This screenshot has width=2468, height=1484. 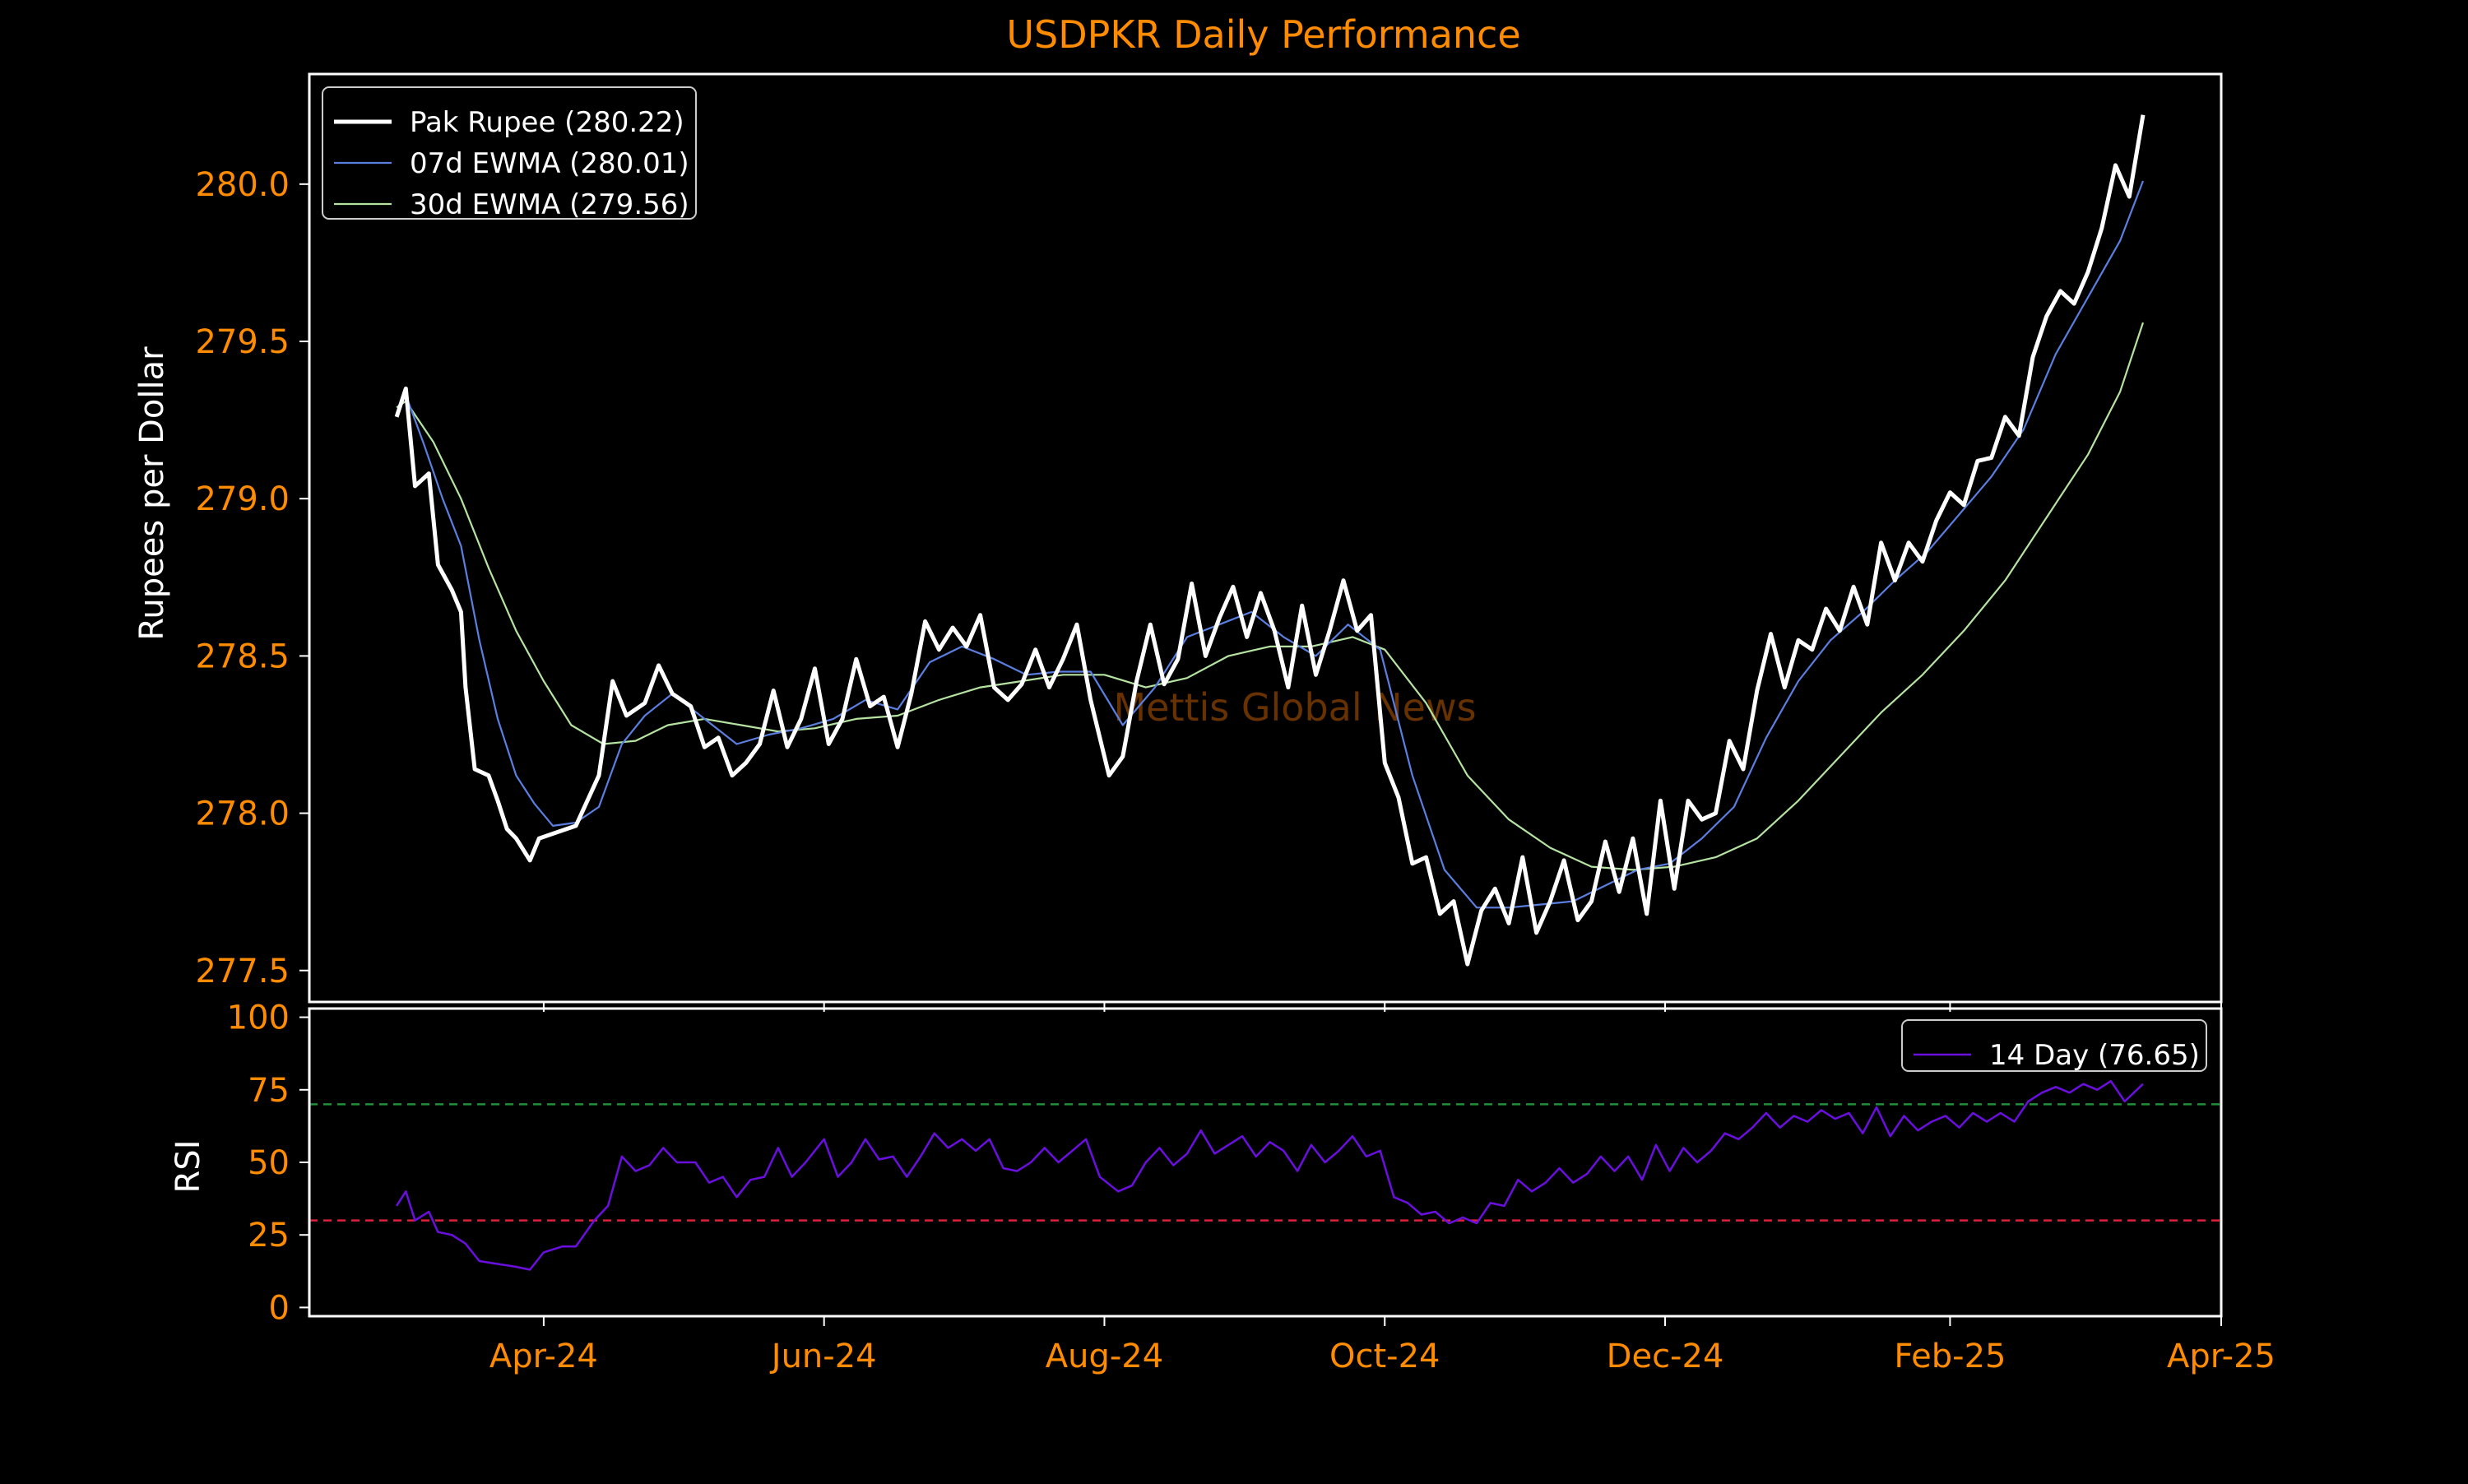 What do you see at coordinates (269, 1163) in the screenshot?
I see `rsi-ytick-label: 50` at bounding box center [269, 1163].